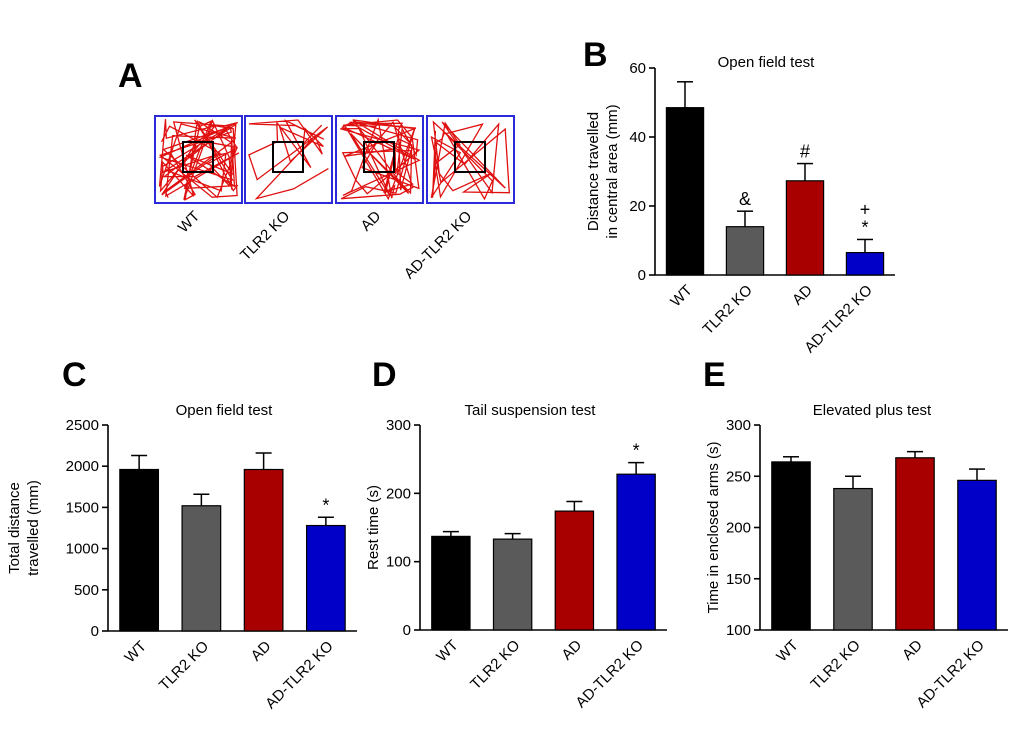 The image size is (1020, 747). Describe the element at coordinates (438, 245) in the screenshot. I see `arena-label: AD-TLR2 KO` at that location.